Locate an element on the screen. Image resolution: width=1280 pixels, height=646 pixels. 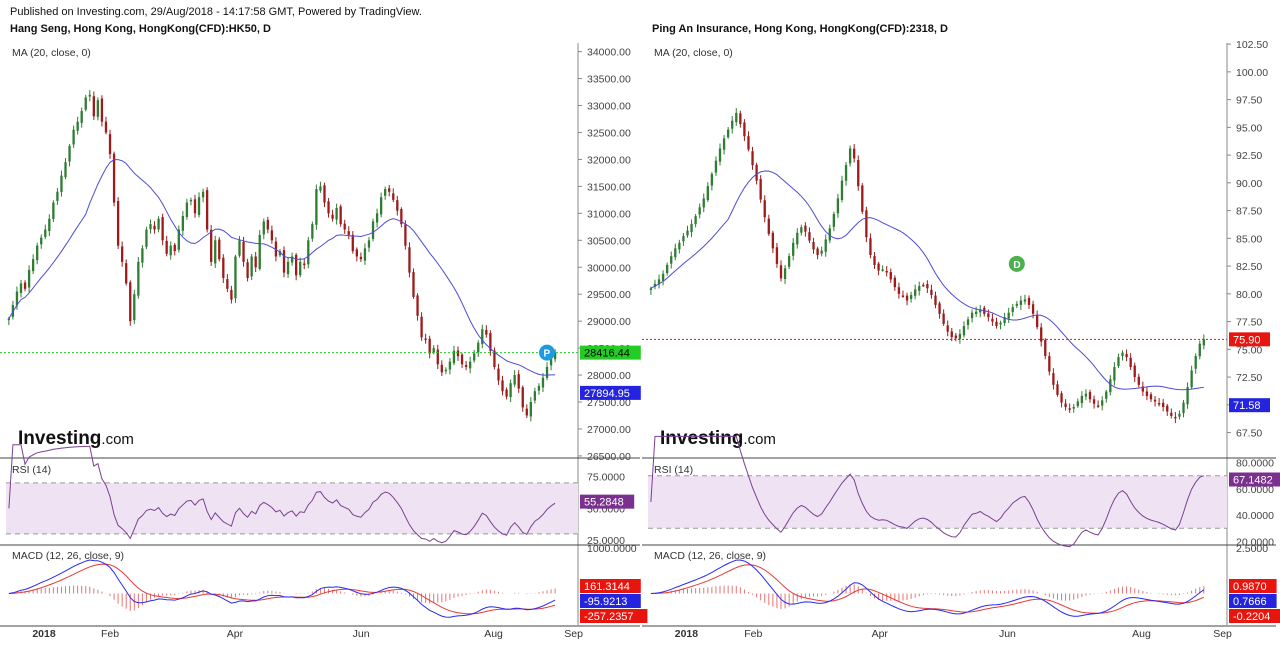
price-tick-label: 29500.00 is located at coordinates (609, 295).